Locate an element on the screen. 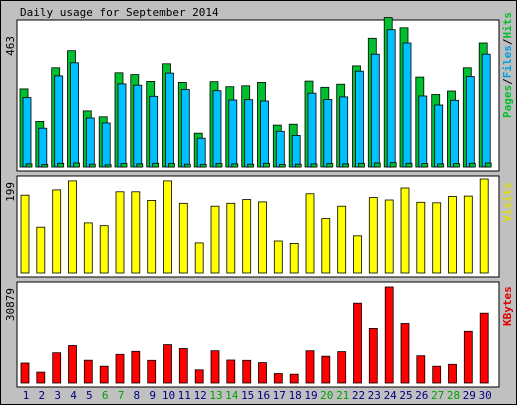 This screenshot has width=517, height=409. x-label-day-9: 9 is located at coordinates (152, 395).